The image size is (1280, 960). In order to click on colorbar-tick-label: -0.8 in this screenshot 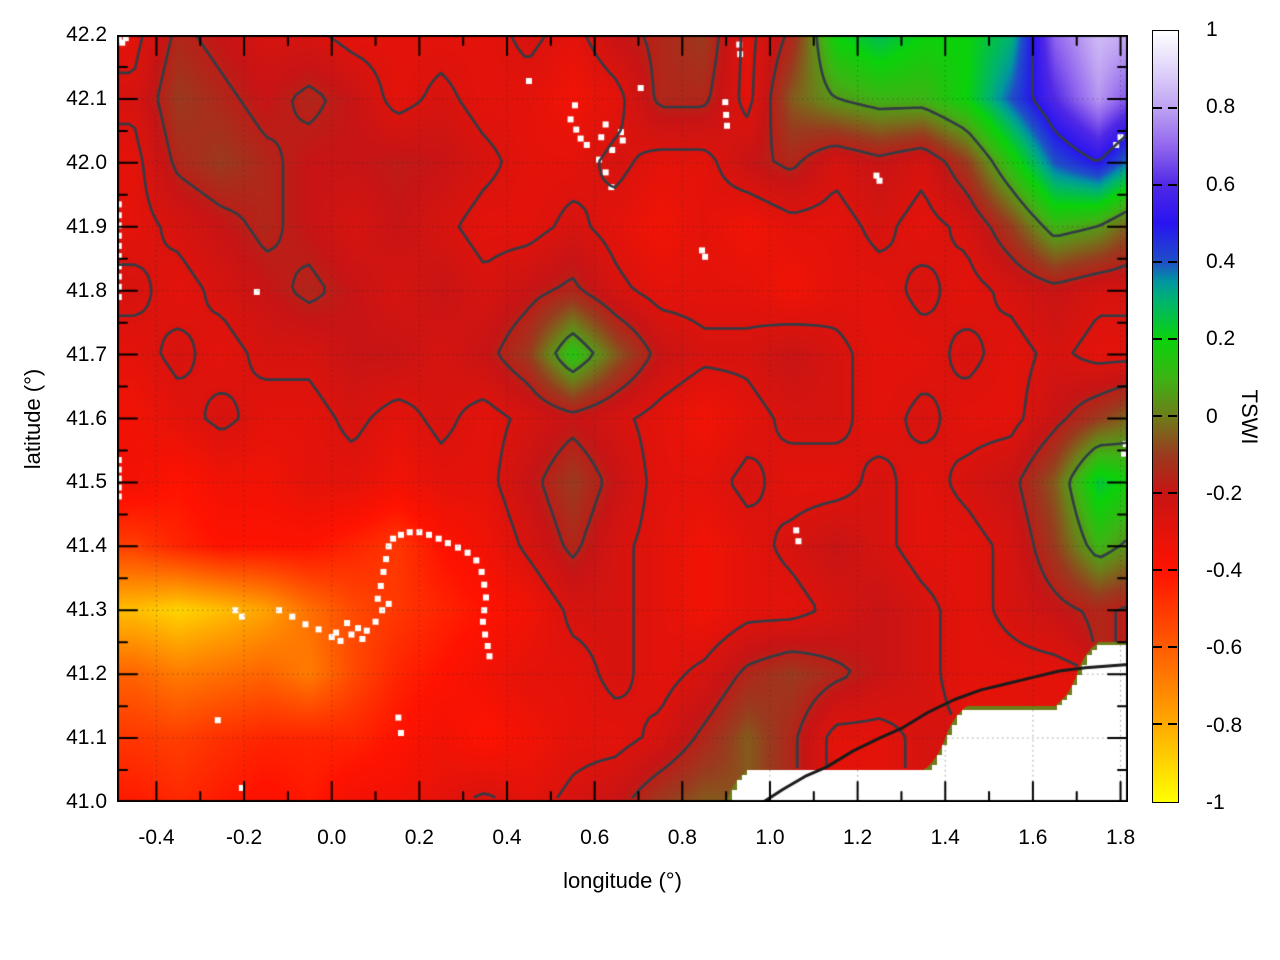, I will do `click(1224, 725)`.